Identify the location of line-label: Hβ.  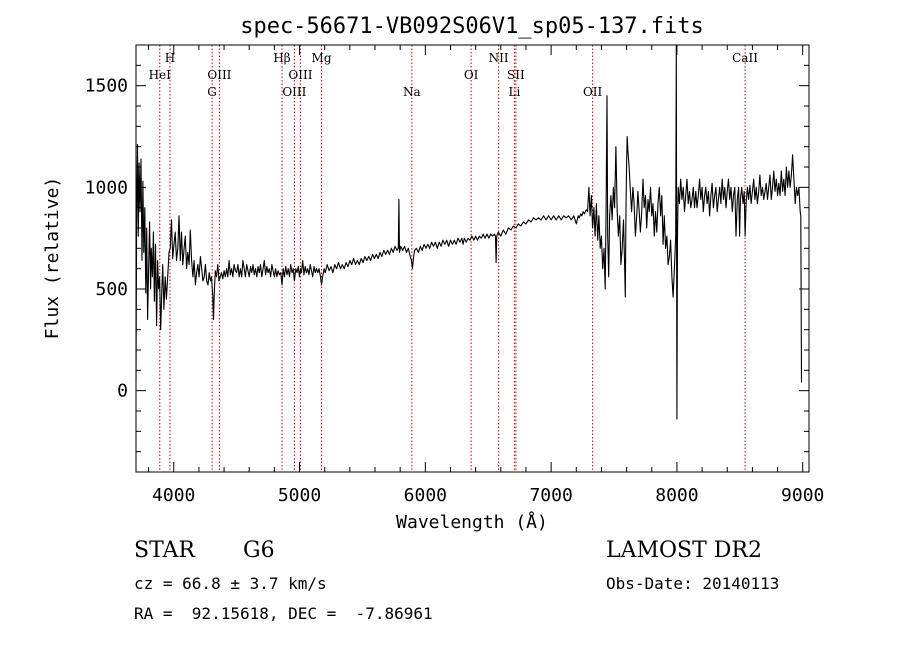
(281, 58).